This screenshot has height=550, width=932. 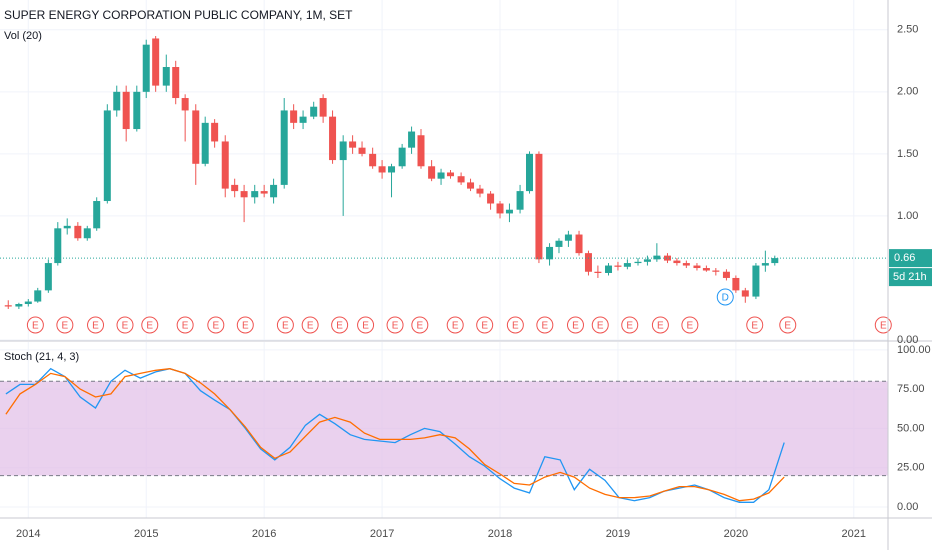 What do you see at coordinates (907, 30) in the screenshot?
I see `y-tick-label: 2.50` at bounding box center [907, 30].